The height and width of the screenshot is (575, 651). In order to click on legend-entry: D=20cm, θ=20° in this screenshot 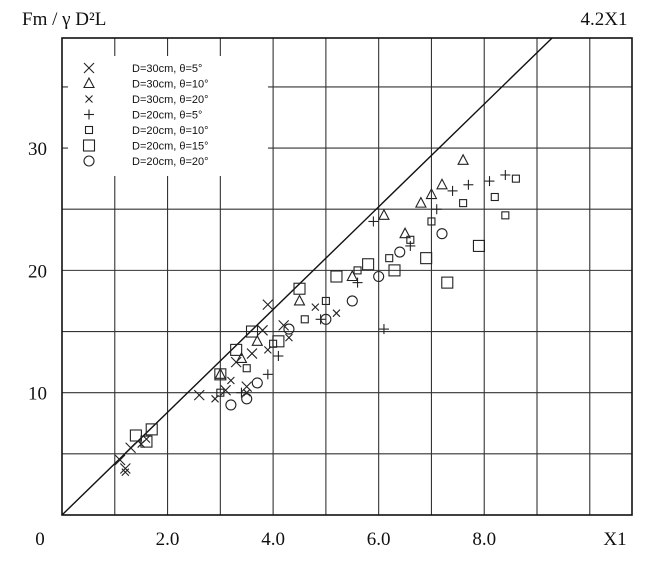, I will do `click(170, 162)`.